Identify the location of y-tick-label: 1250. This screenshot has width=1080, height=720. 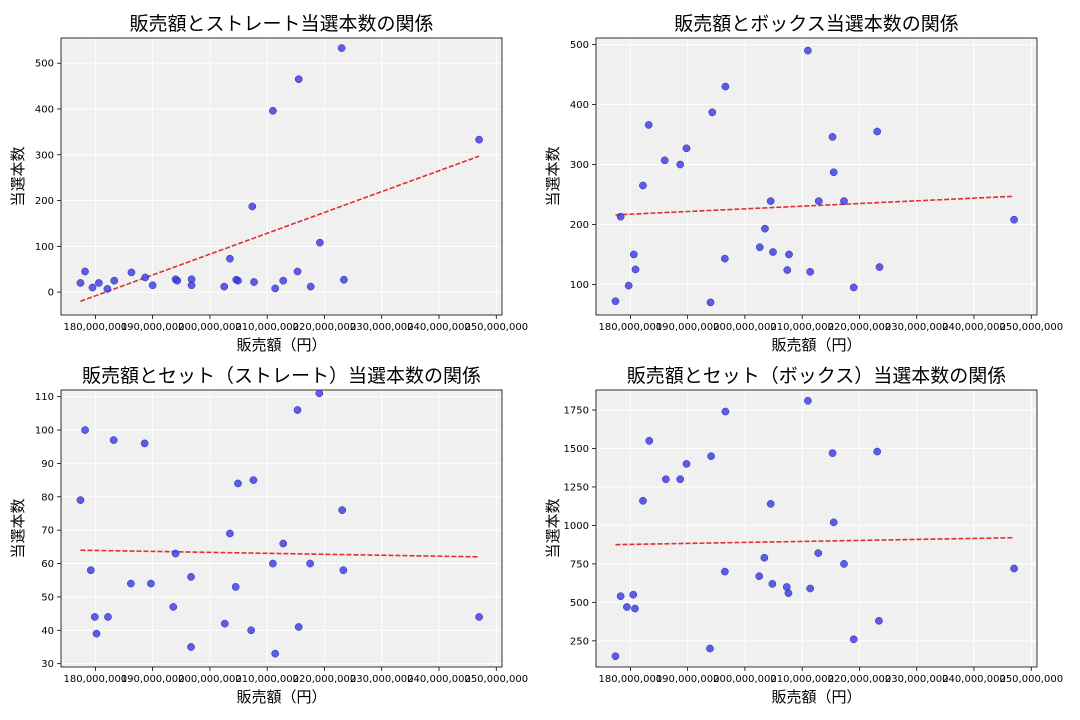
(576, 487).